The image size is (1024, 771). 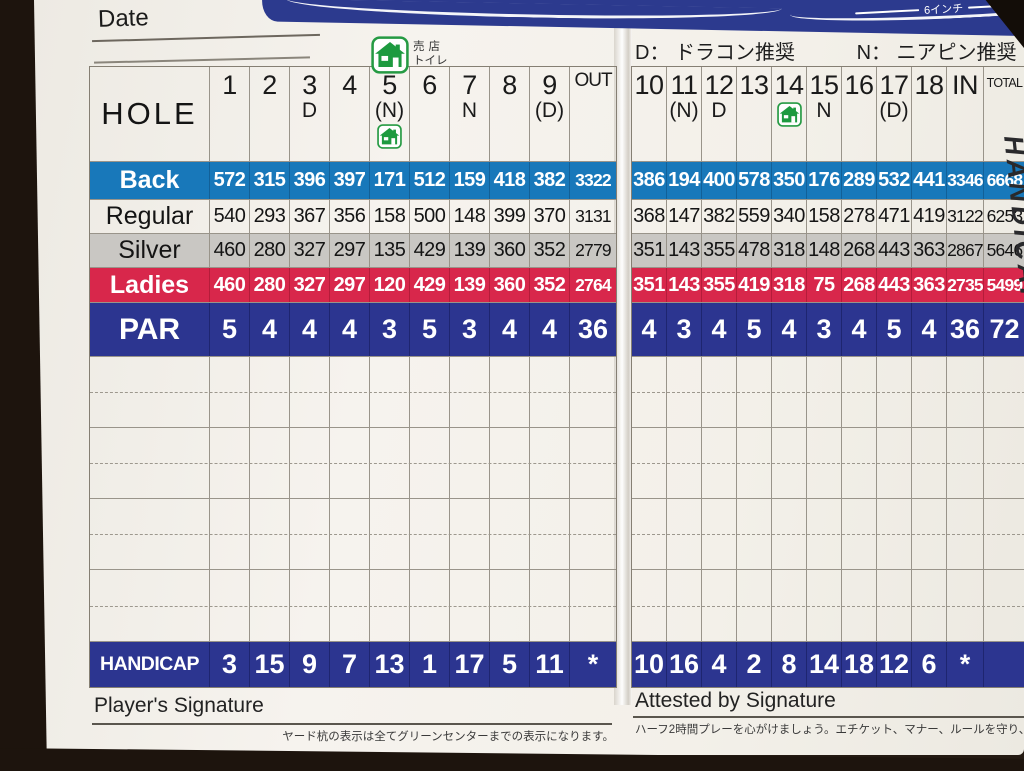 I want to click on yardage-cell: 75, so click(x=824, y=285).